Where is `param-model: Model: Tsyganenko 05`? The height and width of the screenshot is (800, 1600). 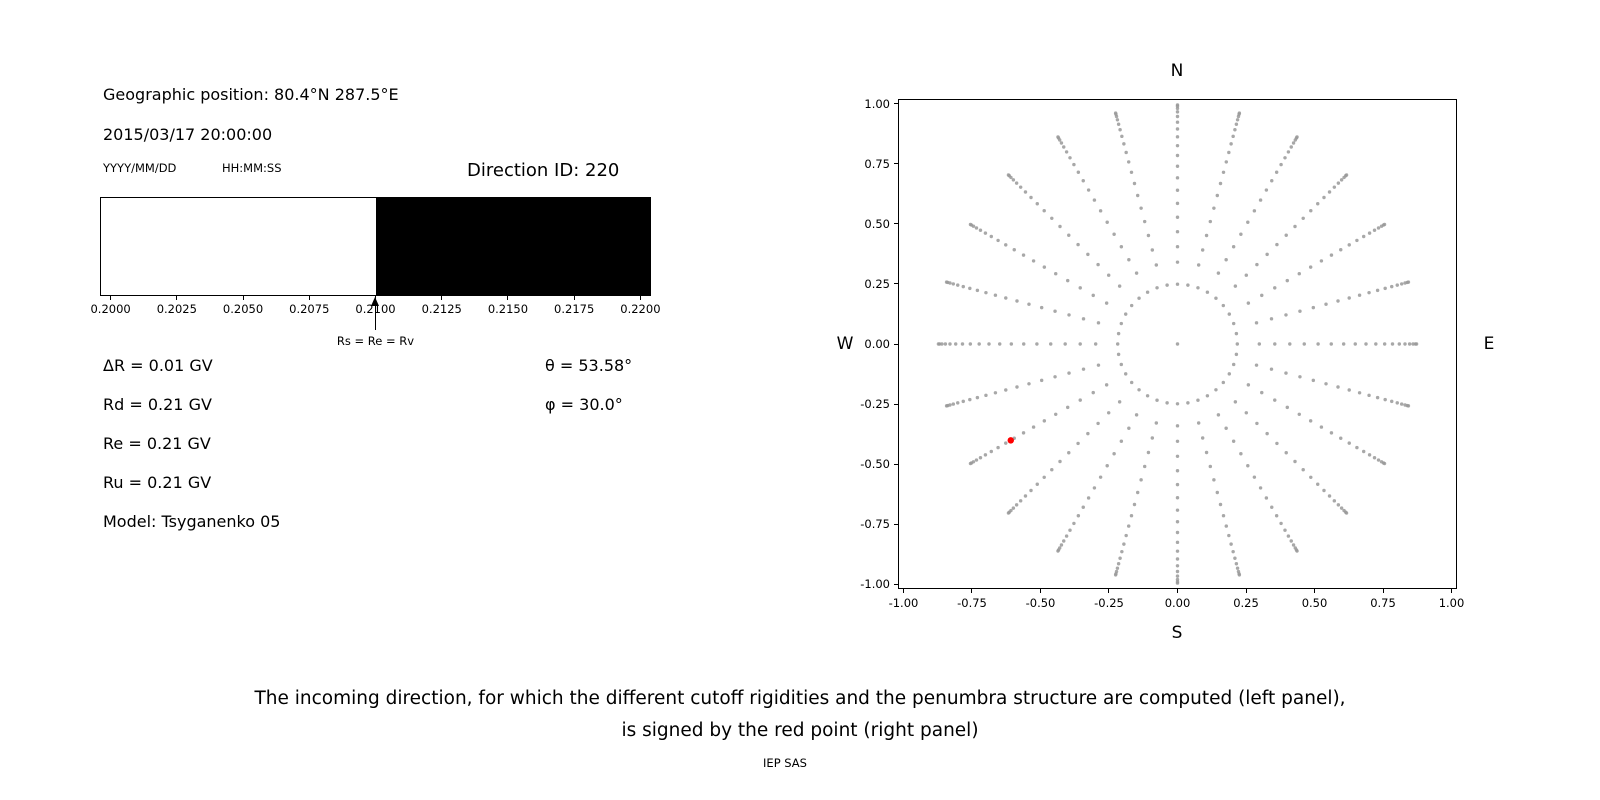 param-model: Model: Tsyganenko 05 is located at coordinates (192, 521).